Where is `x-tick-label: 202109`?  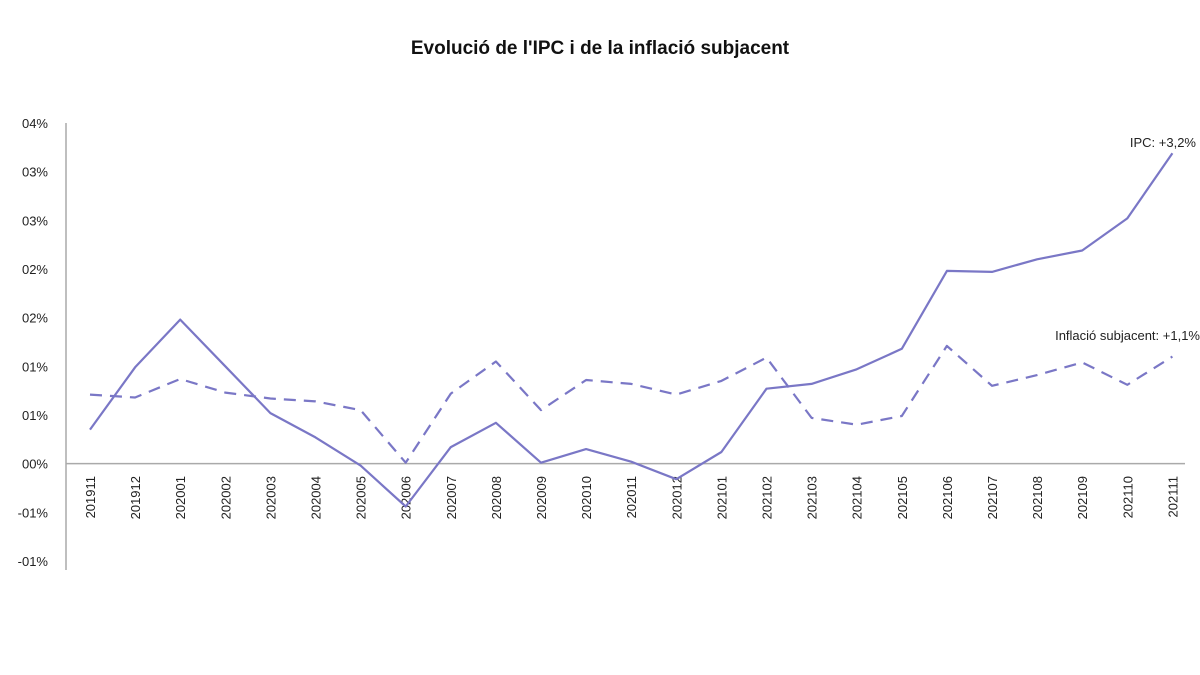
x-tick-label: 202109 is located at coordinates (1082, 497).